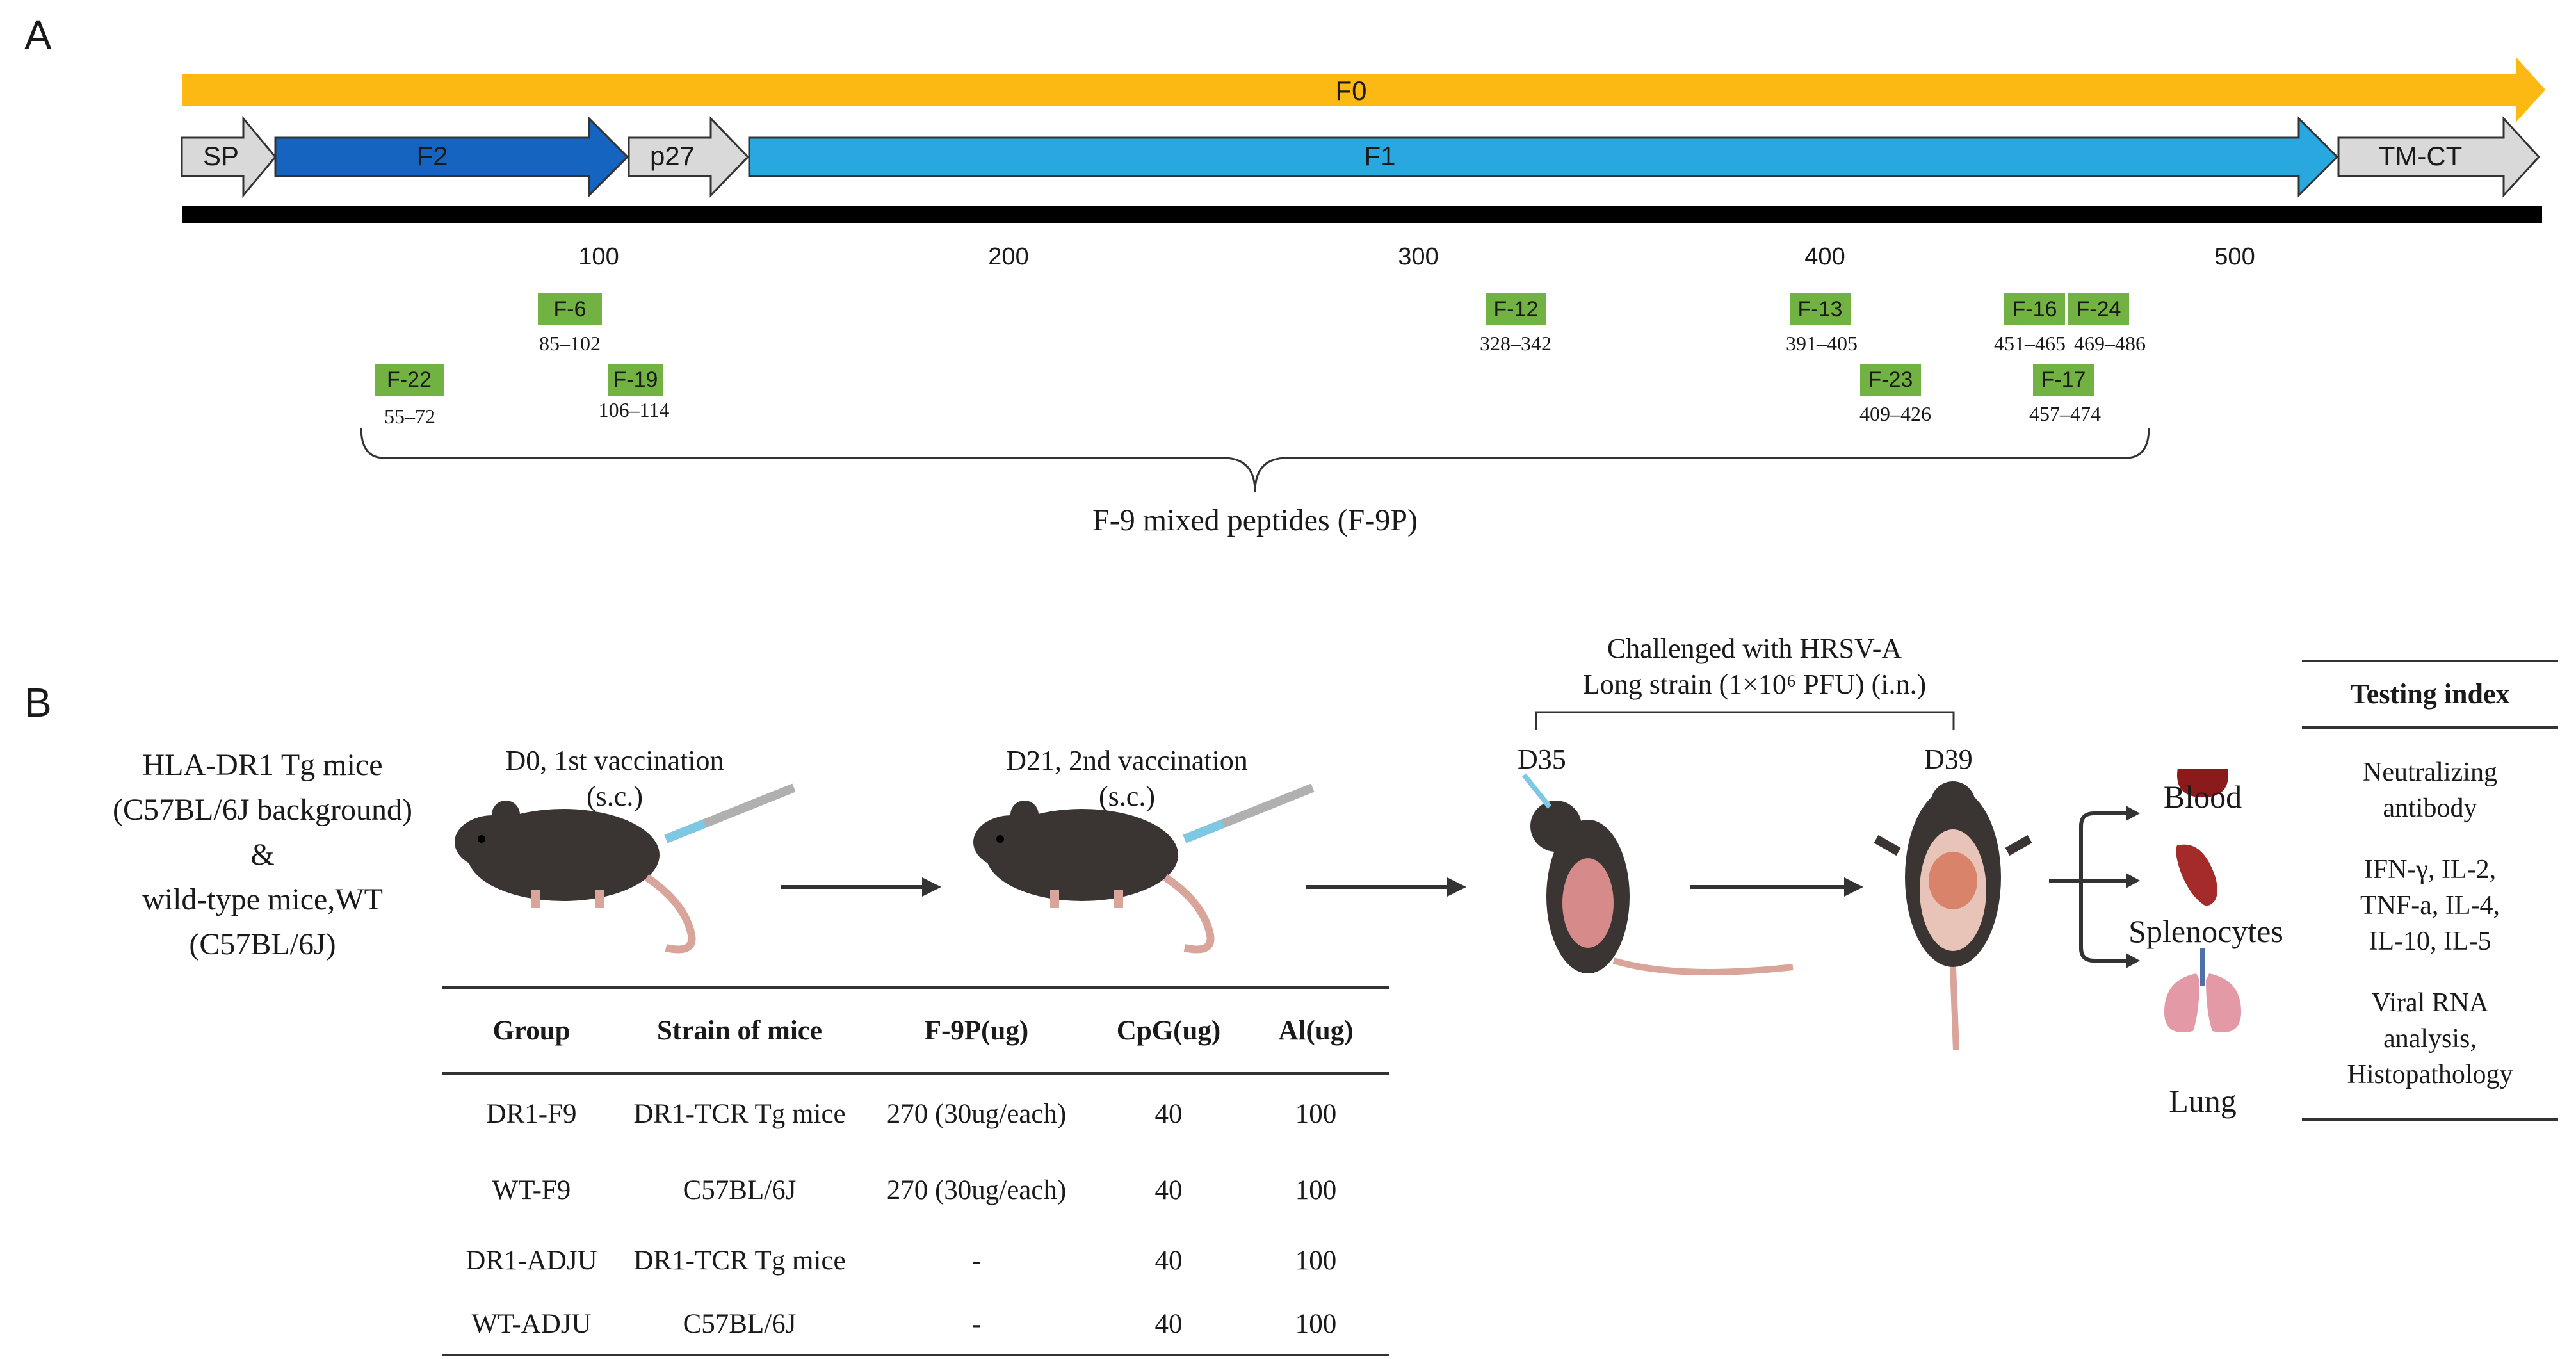  I want to click on mouse-1-illustration, so click(625, 868).